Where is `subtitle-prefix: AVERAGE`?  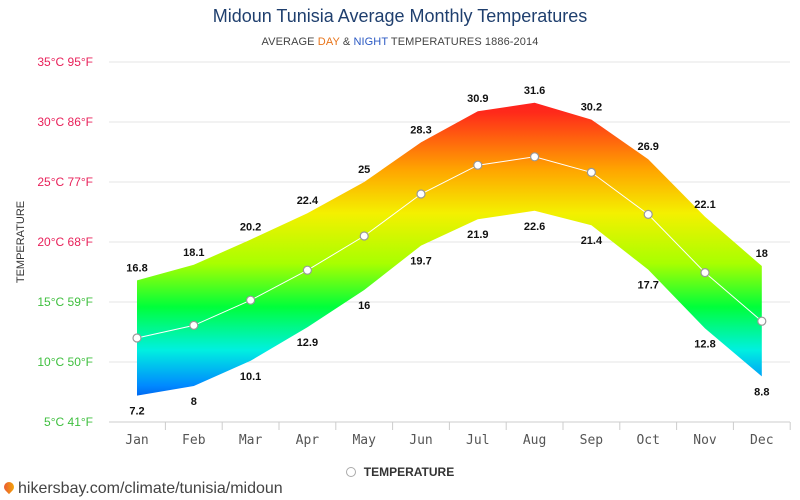
subtitle-prefix: AVERAGE is located at coordinates (289, 42).